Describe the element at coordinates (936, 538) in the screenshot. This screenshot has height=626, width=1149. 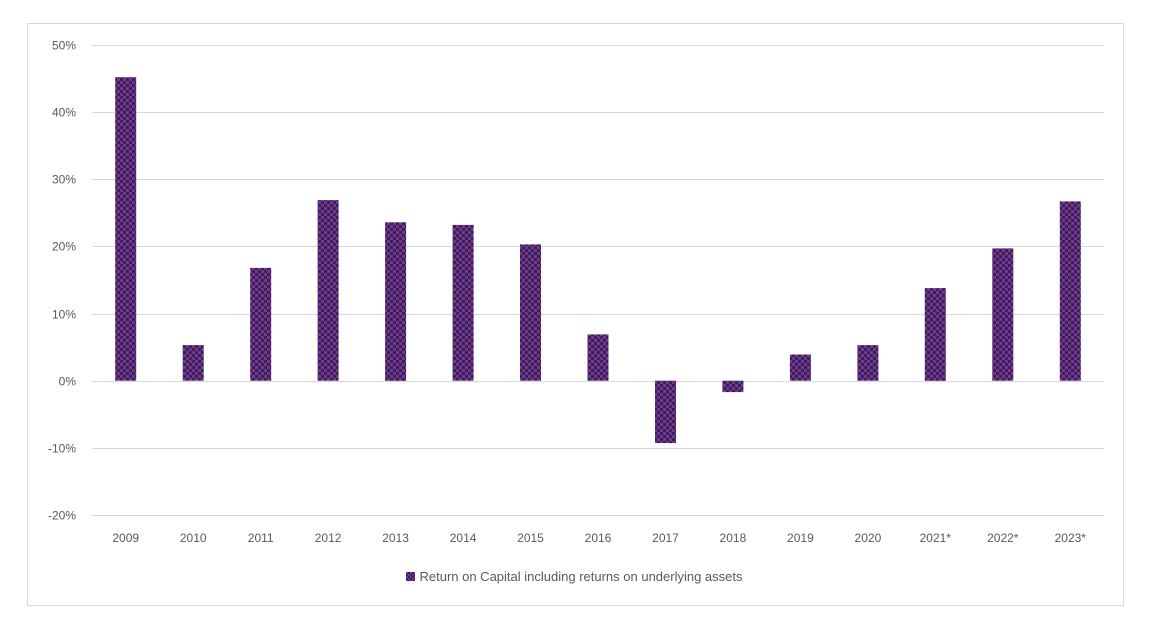
I see `x-tick-label: 2021*` at that location.